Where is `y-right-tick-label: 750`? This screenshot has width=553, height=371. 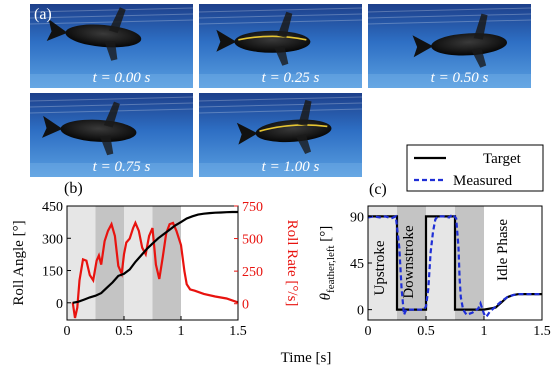
y-right-tick-label: 750 is located at coordinates (252, 207).